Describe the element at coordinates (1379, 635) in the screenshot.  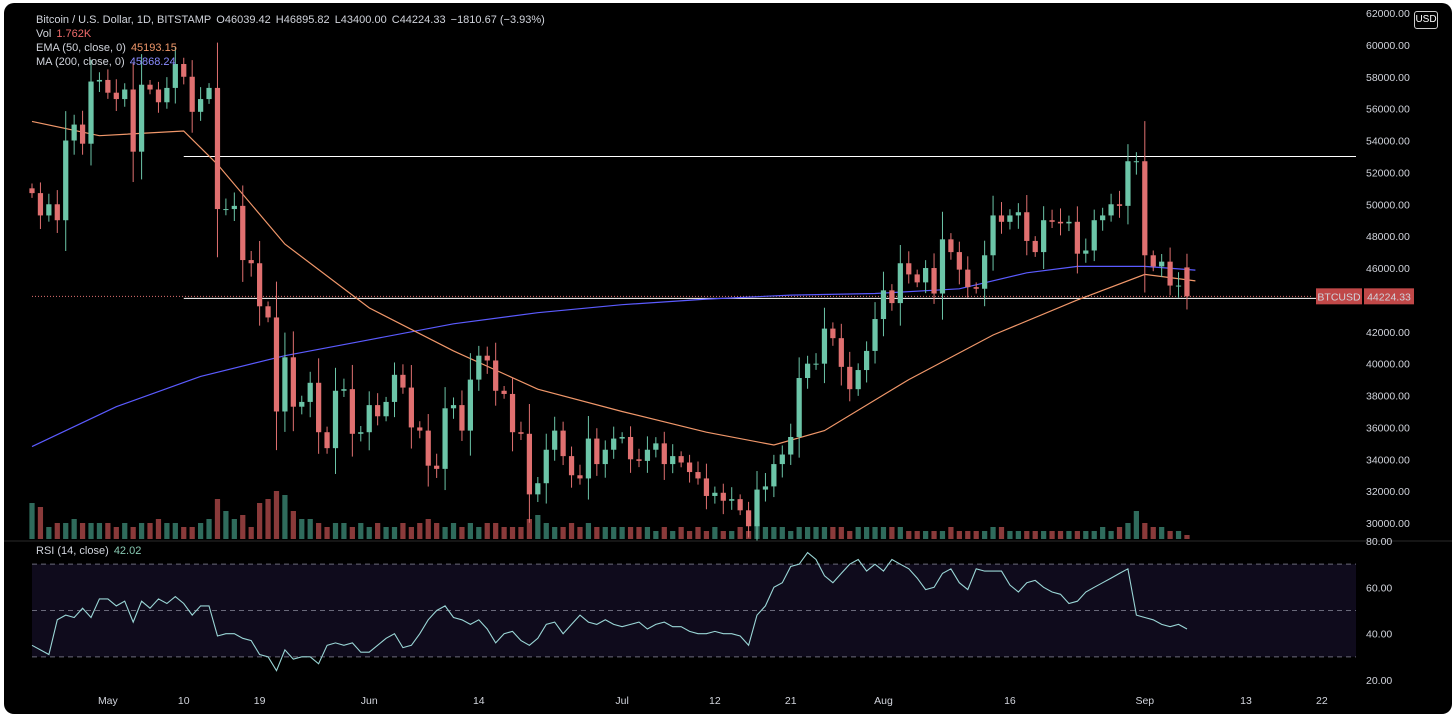
I see `rsi-tick-label: 40.00` at that location.